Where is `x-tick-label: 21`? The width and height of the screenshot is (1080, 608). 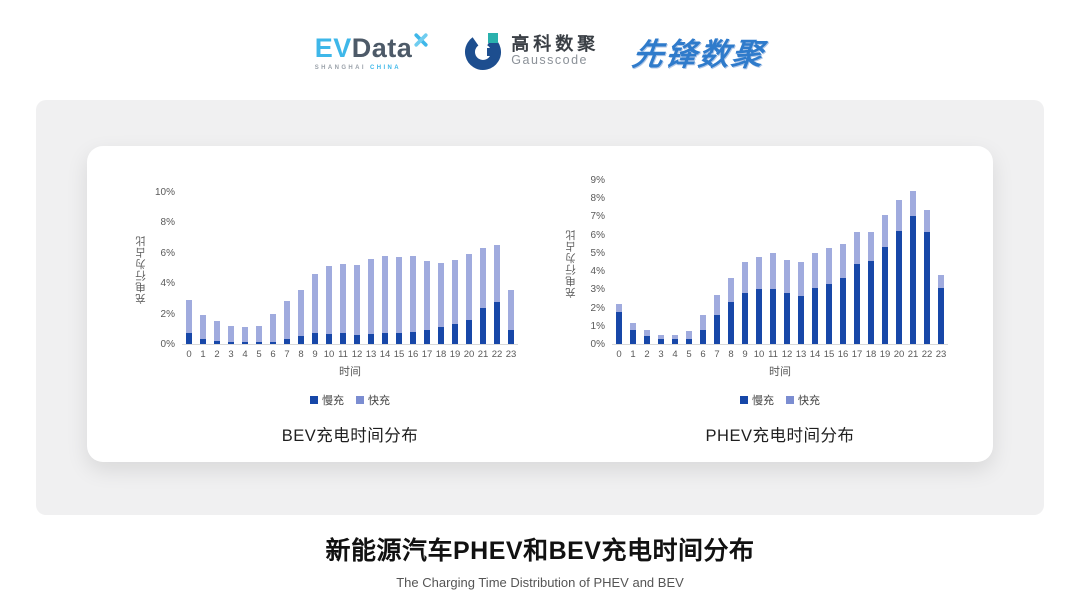
x-tick-label: 21 is located at coordinates (913, 354).